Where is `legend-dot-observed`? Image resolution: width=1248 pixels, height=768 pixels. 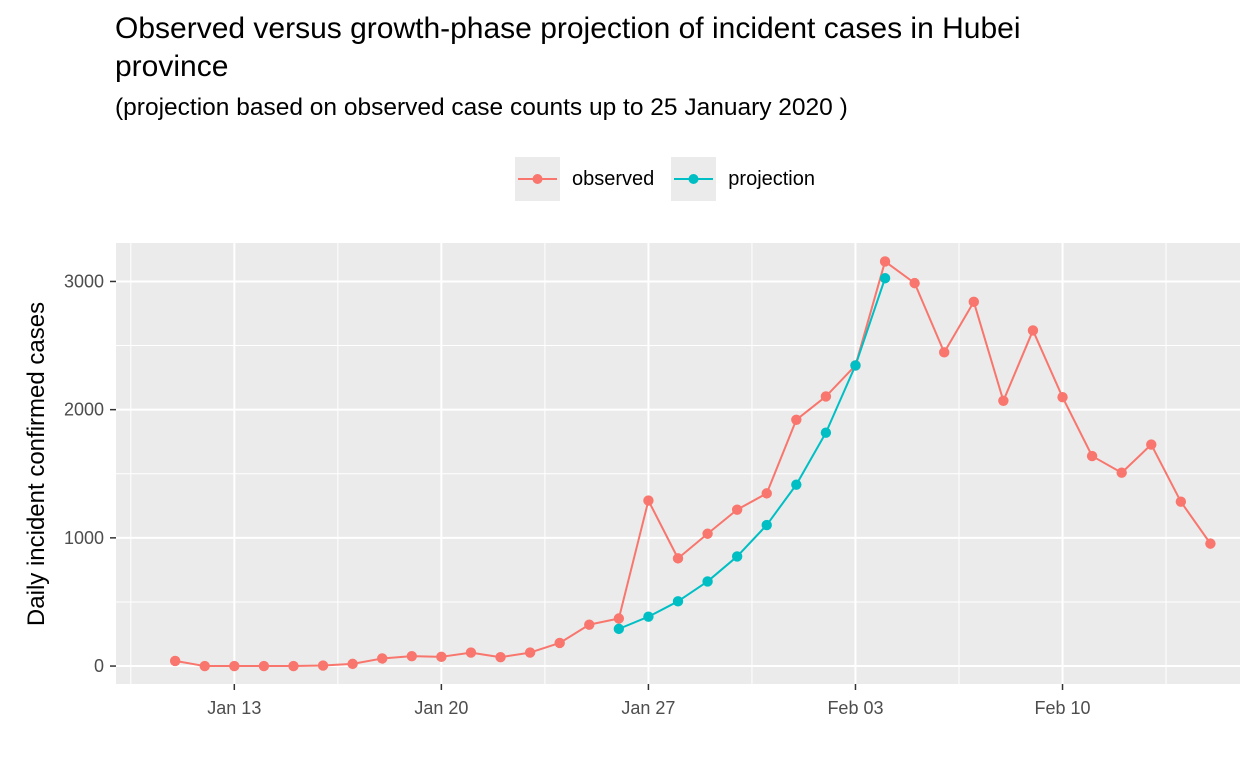
legend-dot-observed is located at coordinates (537, 179).